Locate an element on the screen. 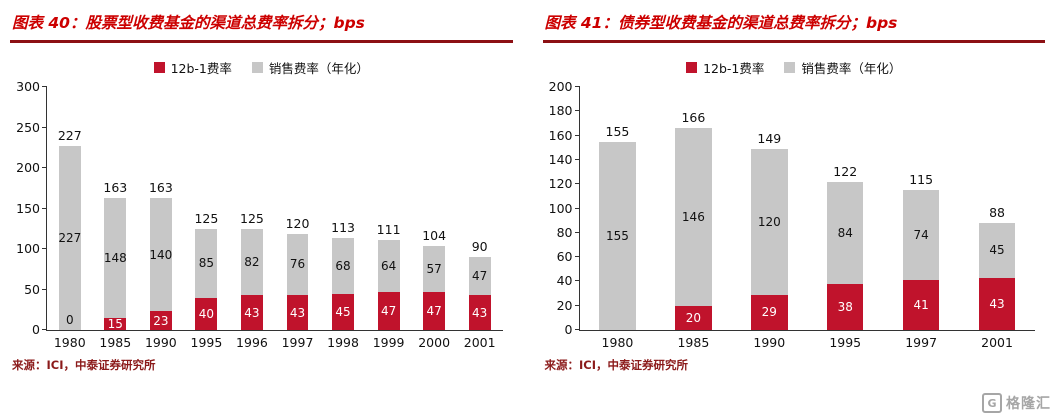 The width and height of the screenshot is (1061, 419). gelonghui-logo-text: 格隆汇 is located at coordinates (1028, 404).